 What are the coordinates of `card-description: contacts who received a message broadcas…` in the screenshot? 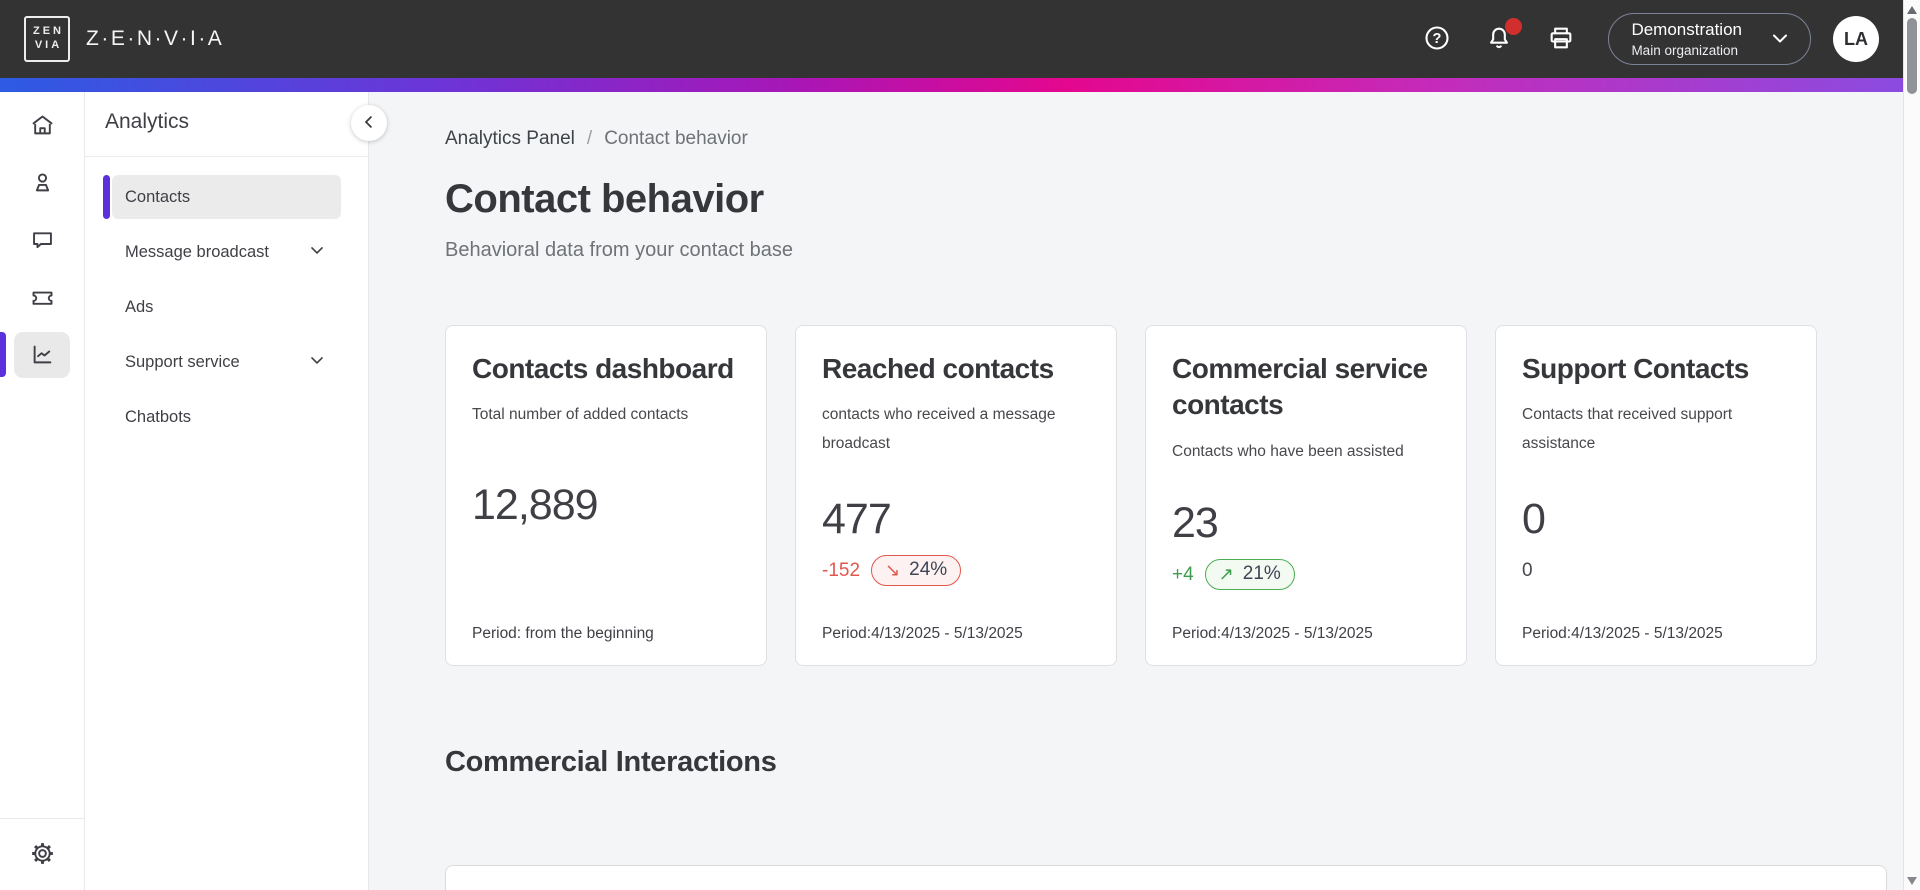 It's located at (939, 429).